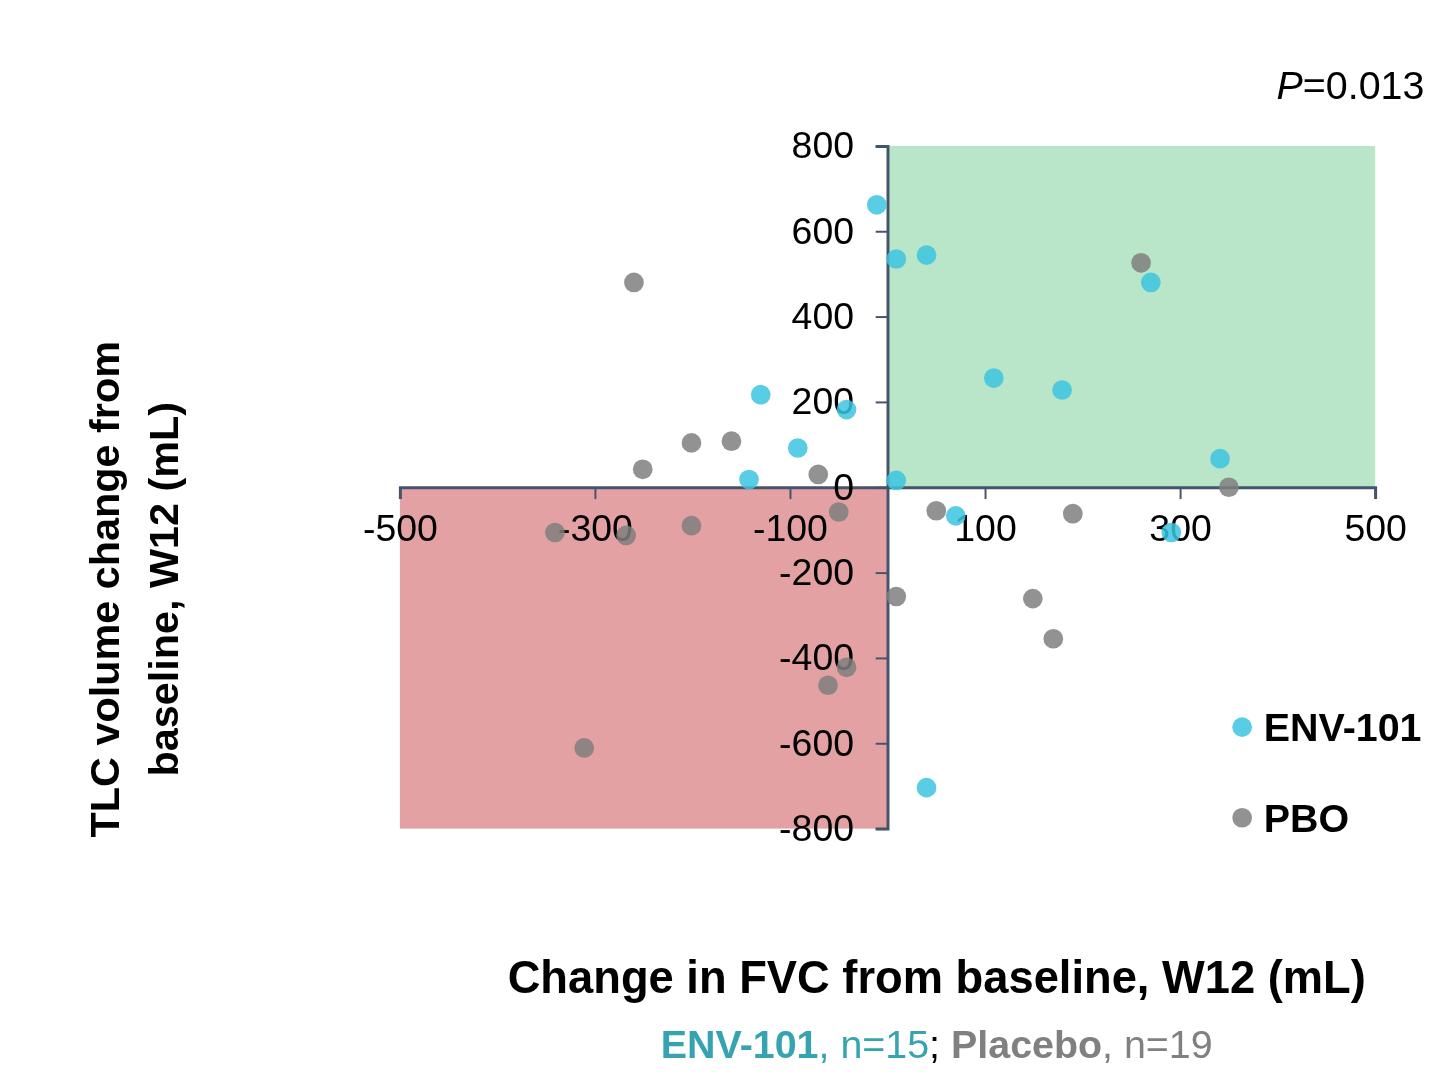  What do you see at coordinates (595, 528) in the screenshot?
I see `x-tick-label: -300` at bounding box center [595, 528].